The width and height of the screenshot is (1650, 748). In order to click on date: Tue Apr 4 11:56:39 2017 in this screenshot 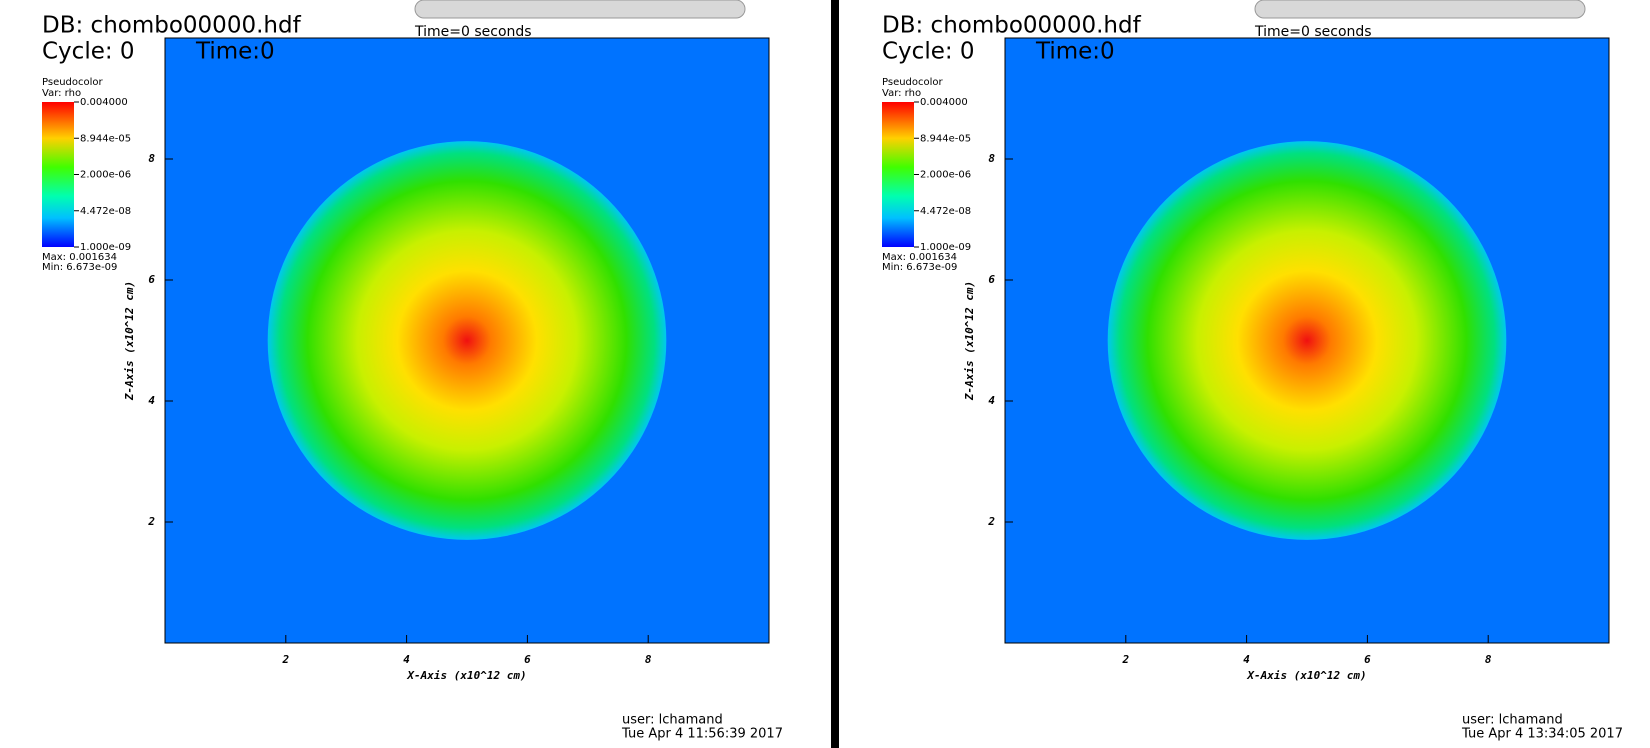, I will do `click(702, 734)`.